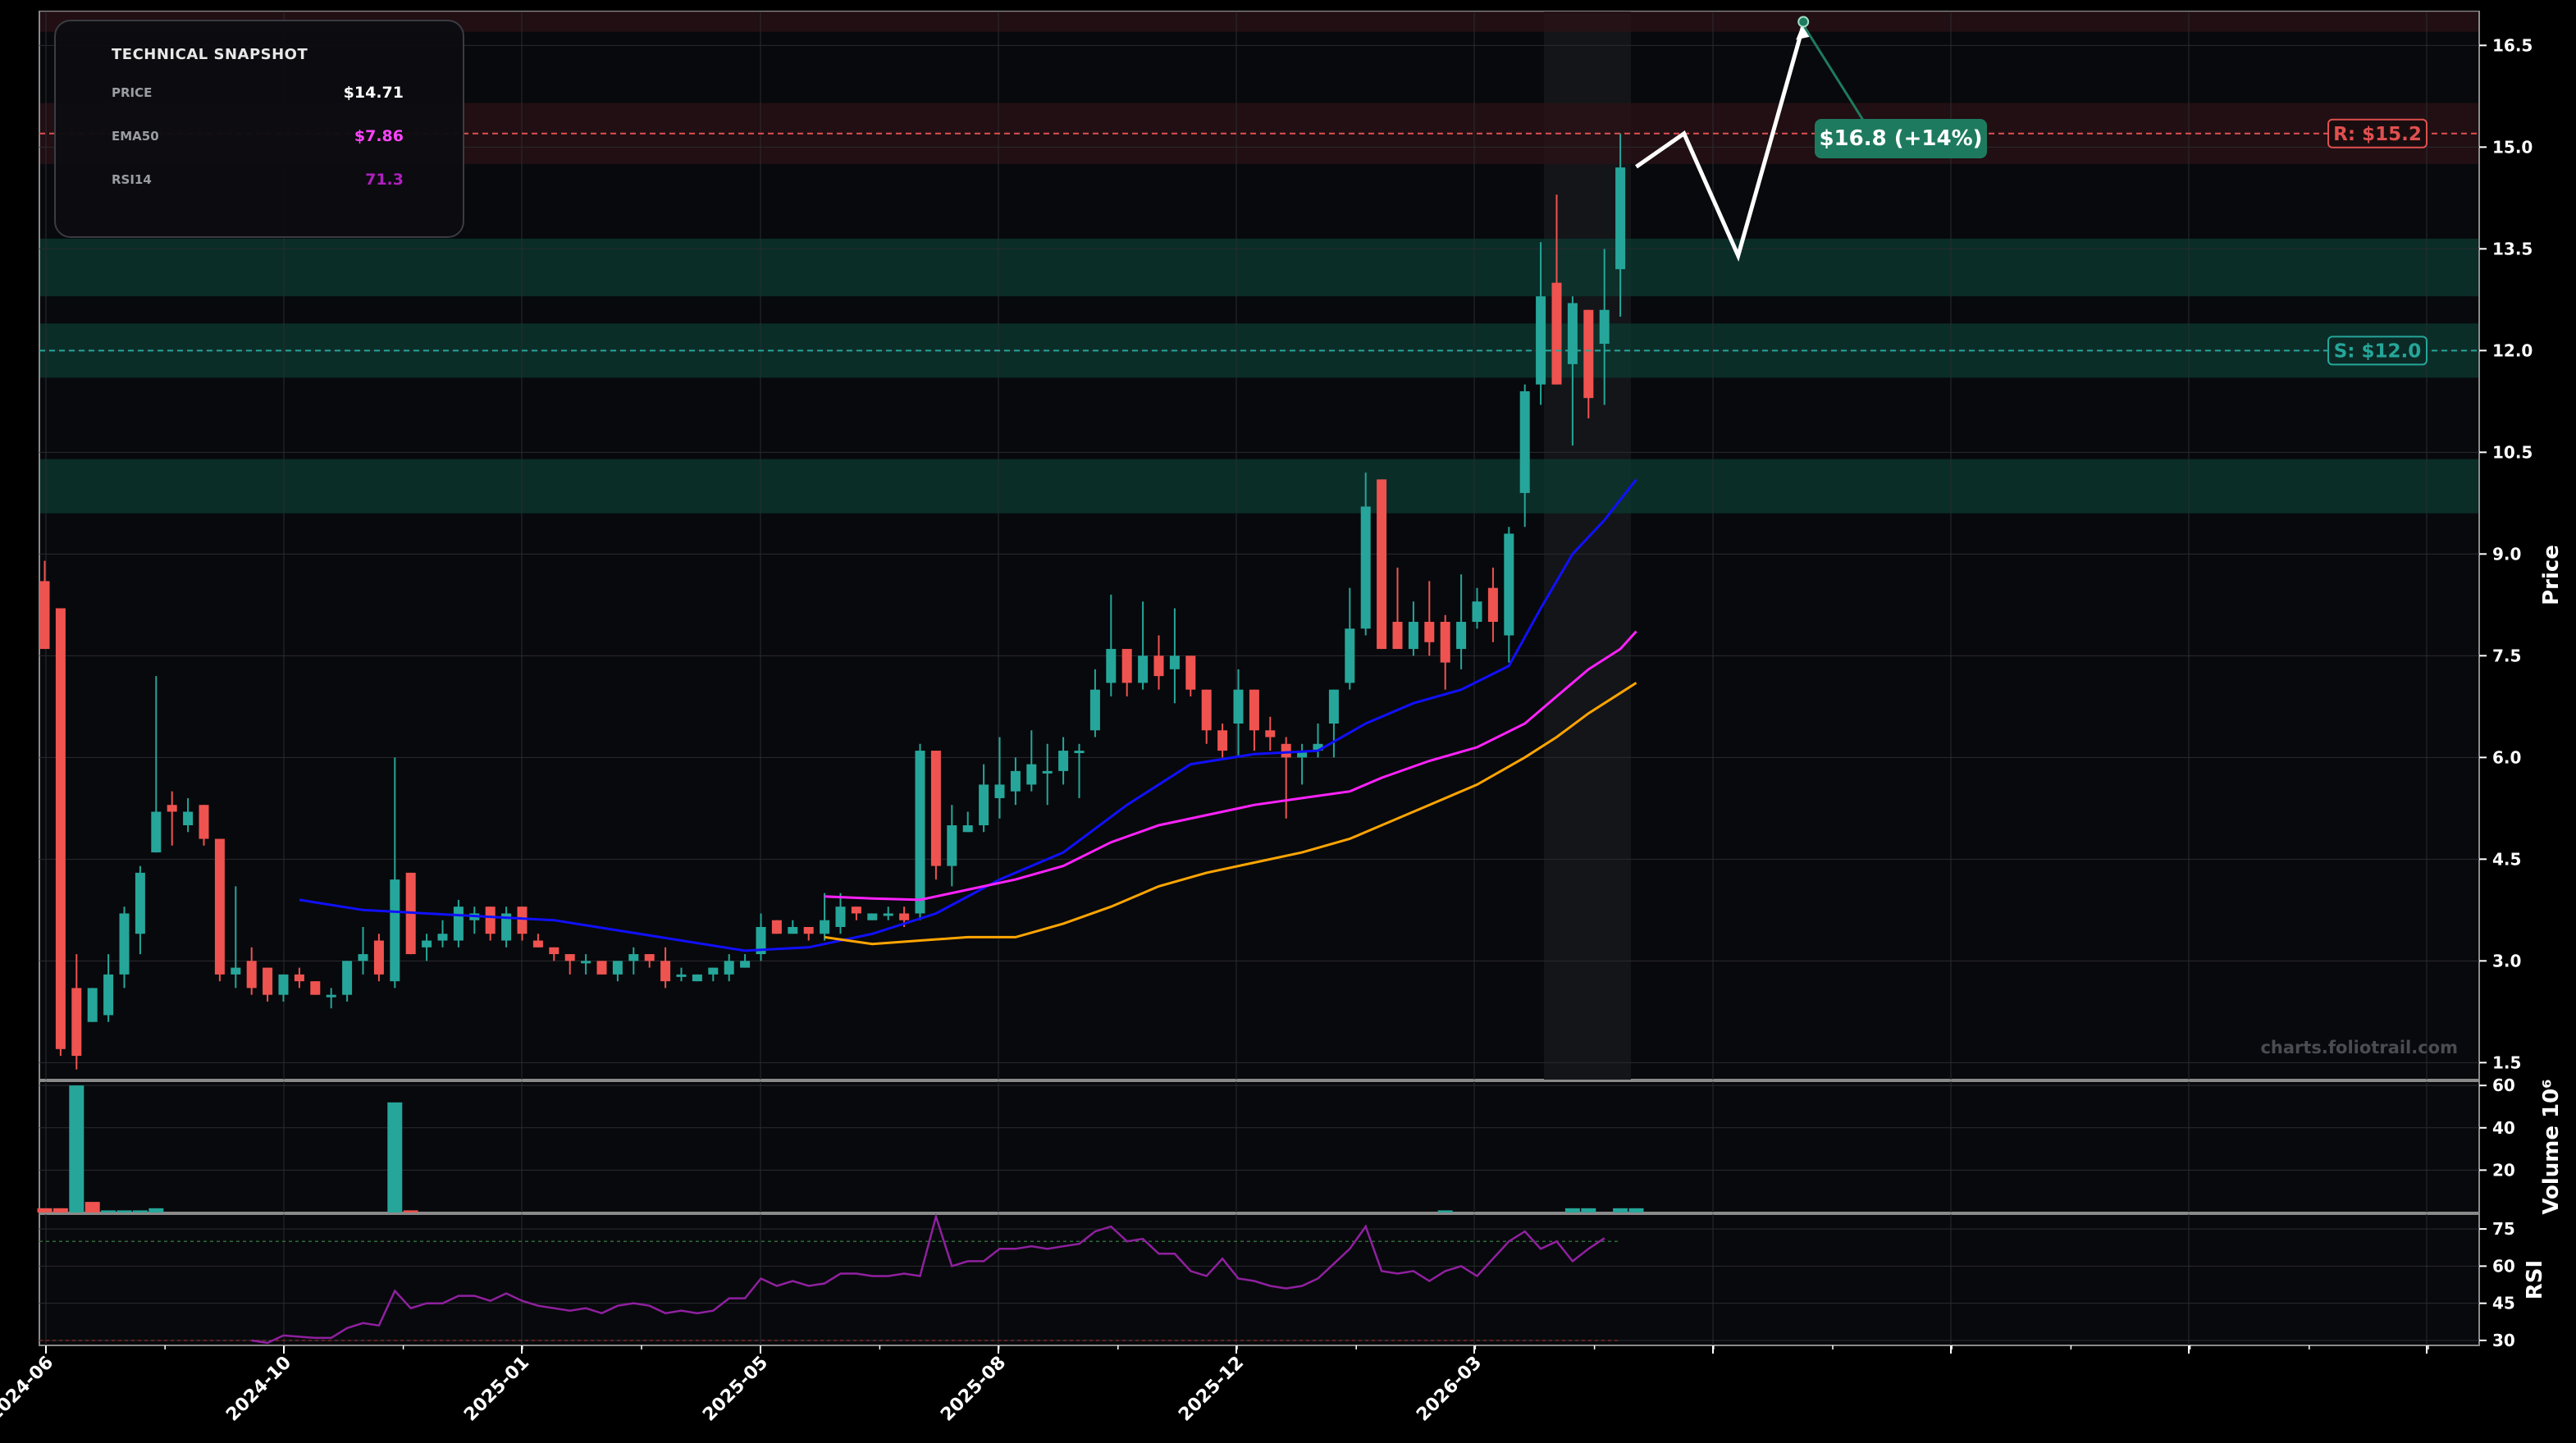  Describe the element at coordinates (2504, 1229) in the screenshot. I see `rsi-ytick-label-3: 75` at that location.